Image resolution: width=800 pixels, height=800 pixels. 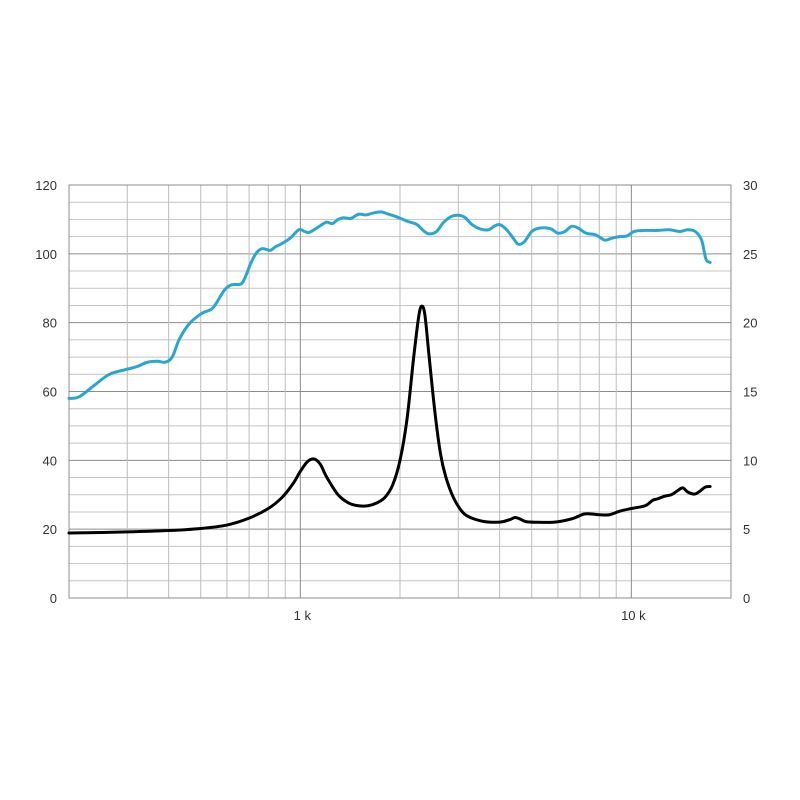 What do you see at coordinates (750, 323) in the screenshot?
I see `right-y-tick-label: 20` at bounding box center [750, 323].